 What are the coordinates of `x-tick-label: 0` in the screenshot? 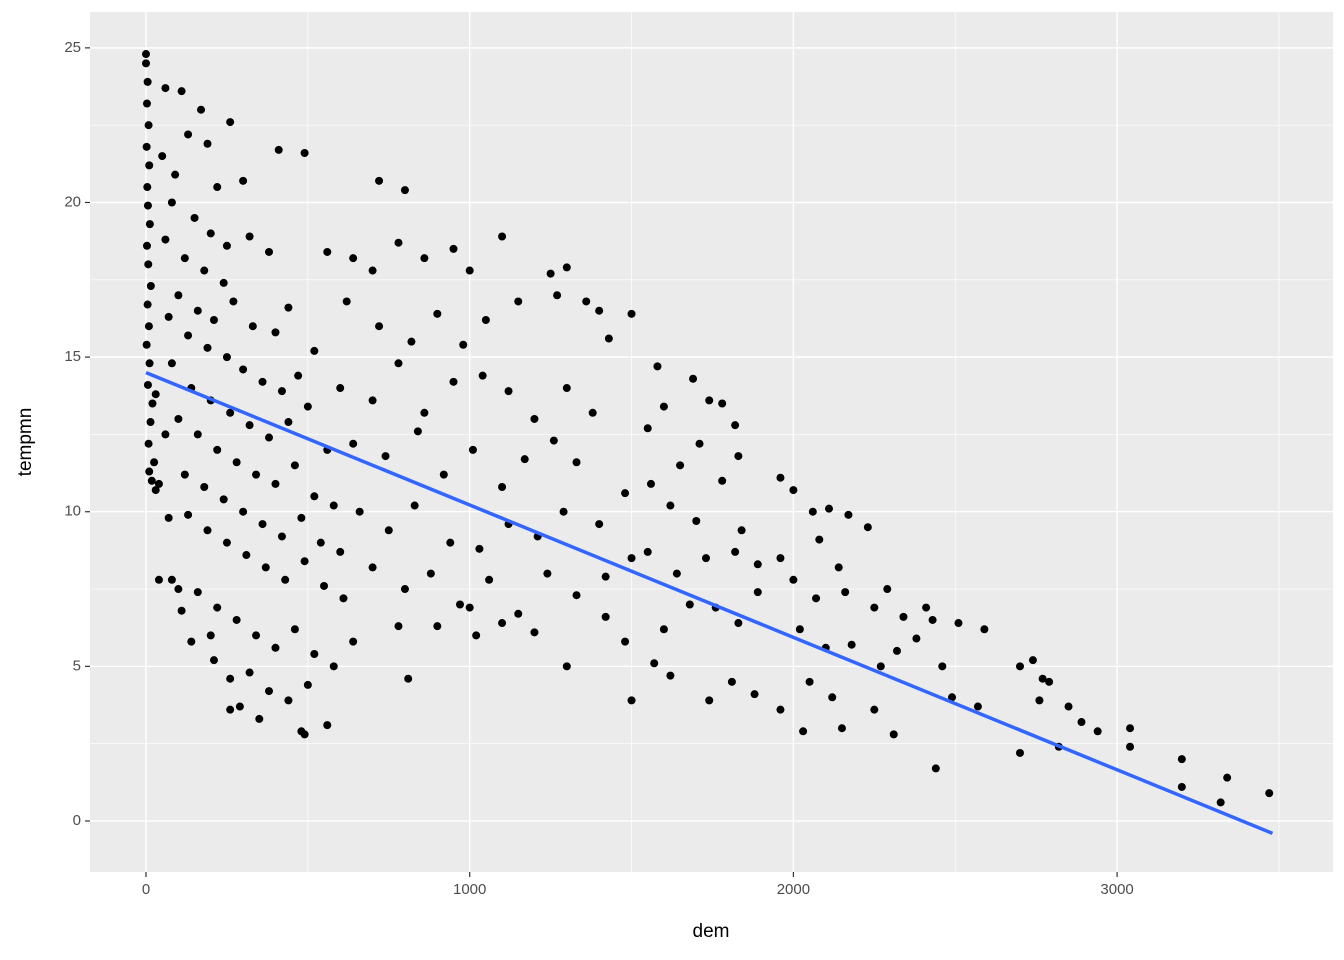 It's located at (146, 889).